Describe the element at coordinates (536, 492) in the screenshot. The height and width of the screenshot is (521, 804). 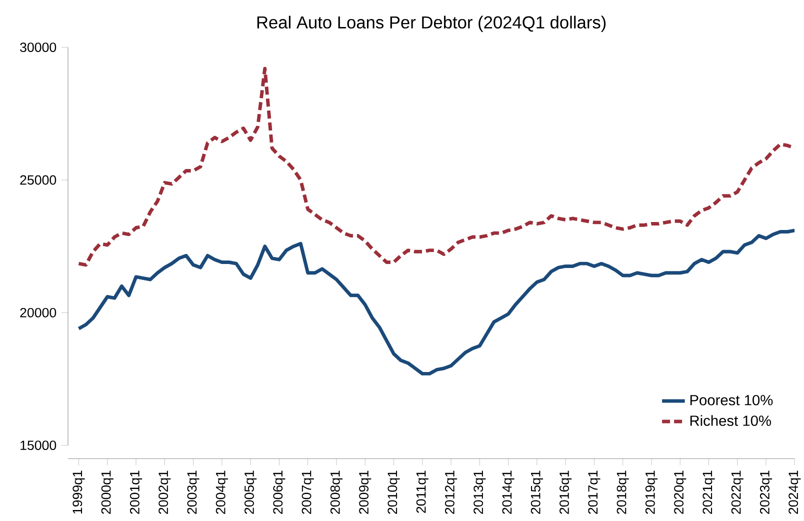
I see `x-tick-label: 2015q1` at that location.